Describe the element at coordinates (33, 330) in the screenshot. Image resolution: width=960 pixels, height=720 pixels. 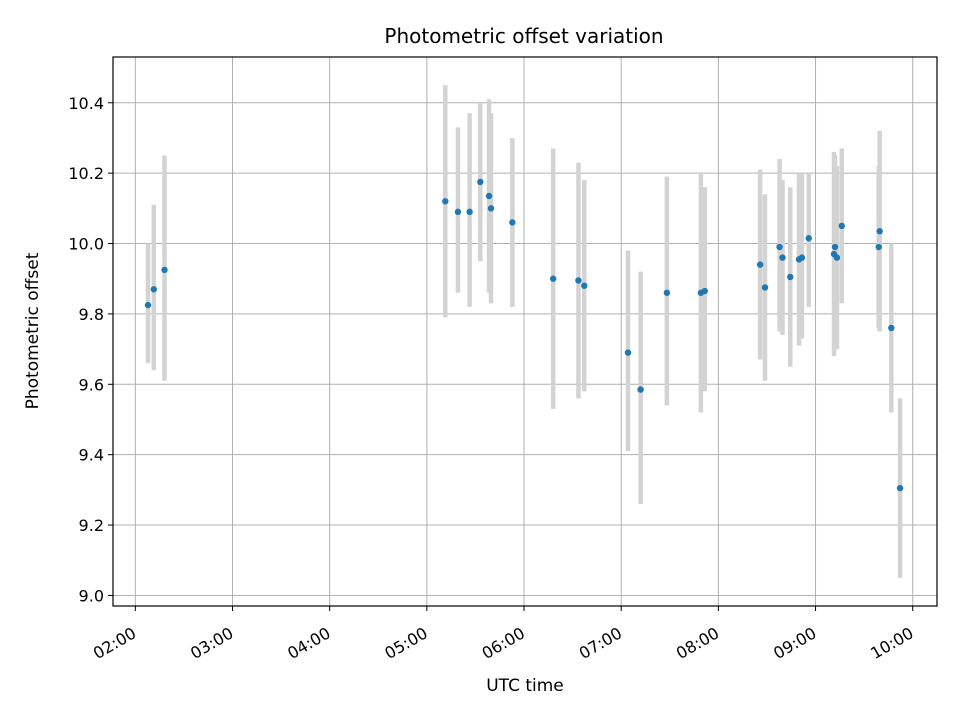
I see `y-axis-label: Photometric offset` at that location.